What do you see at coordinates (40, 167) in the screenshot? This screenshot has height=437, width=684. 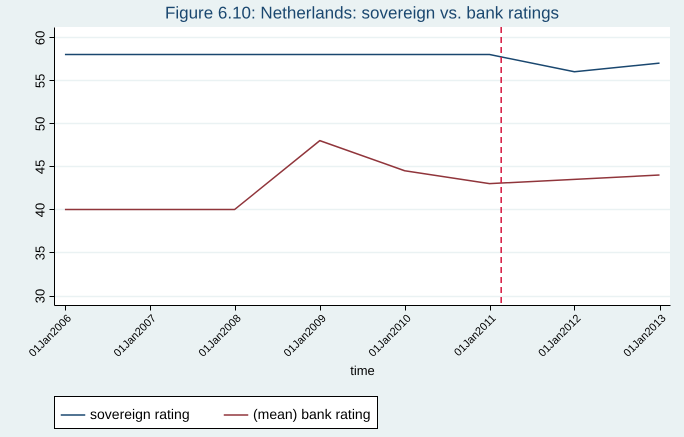 I see `y-tick-label: 45` at bounding box center [40, 167].